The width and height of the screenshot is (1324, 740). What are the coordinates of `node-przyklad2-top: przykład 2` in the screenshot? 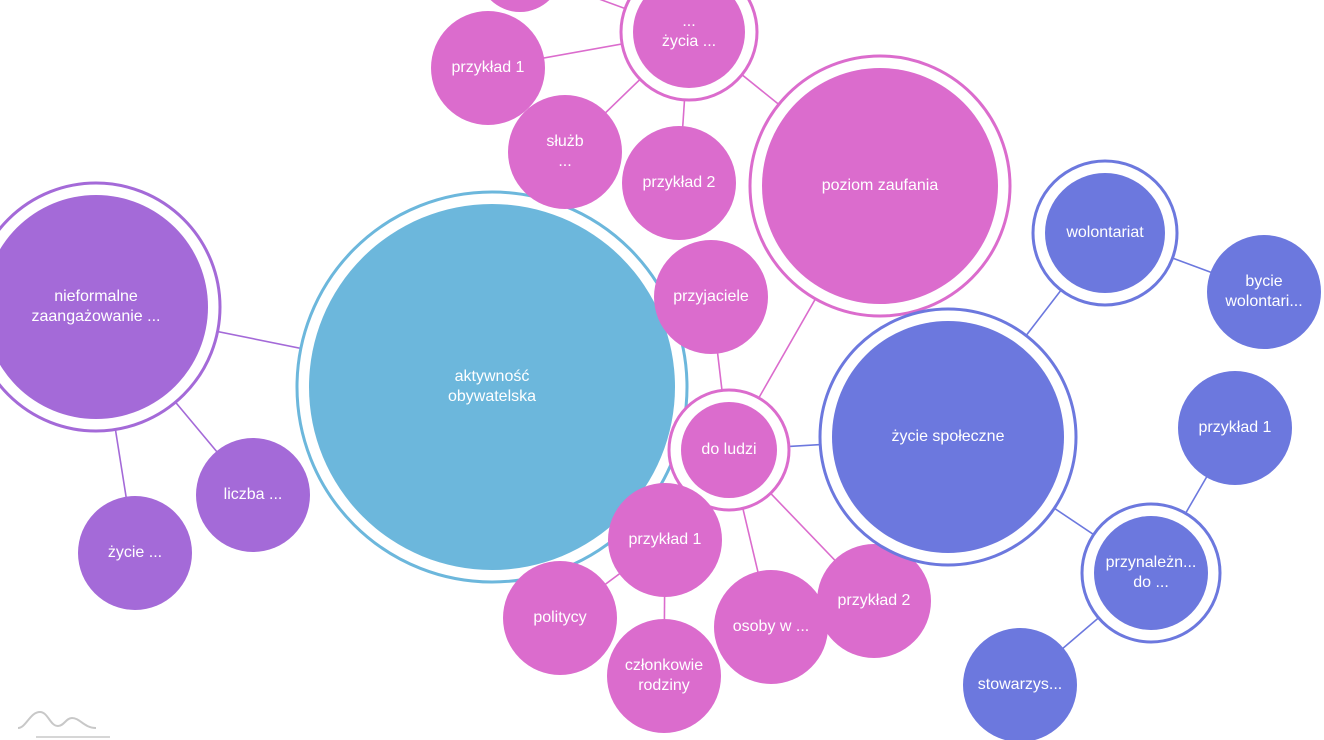 It's located at (679, 183).